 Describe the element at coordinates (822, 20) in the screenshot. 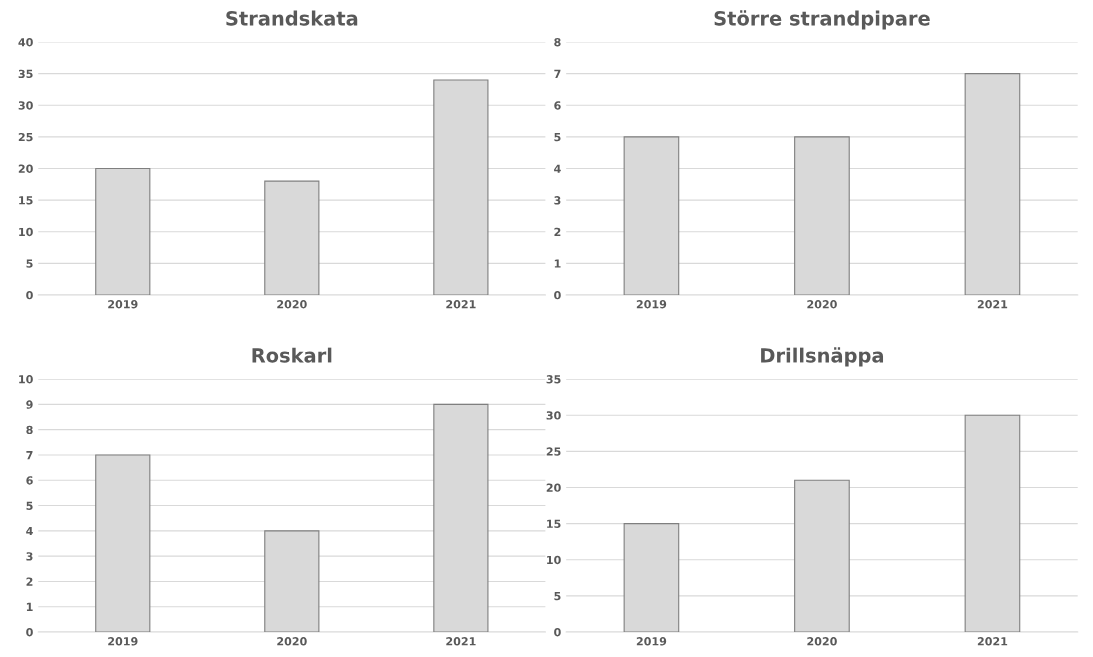

I see `chart-title: Större strandpipare` at that location.